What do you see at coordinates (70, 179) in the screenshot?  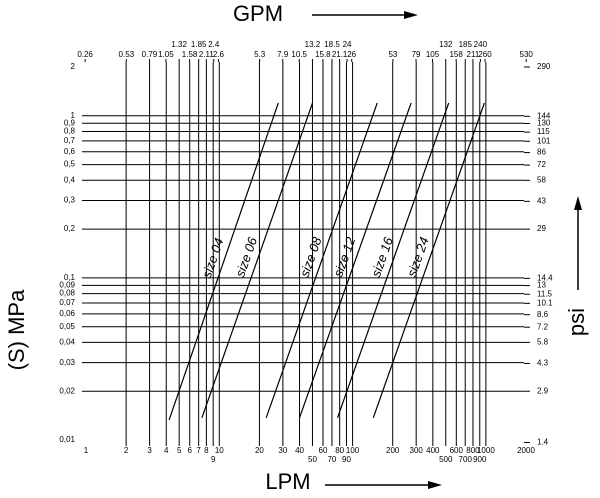 I see `y-tick-label: 0,4` at bounding box center [70, 179].